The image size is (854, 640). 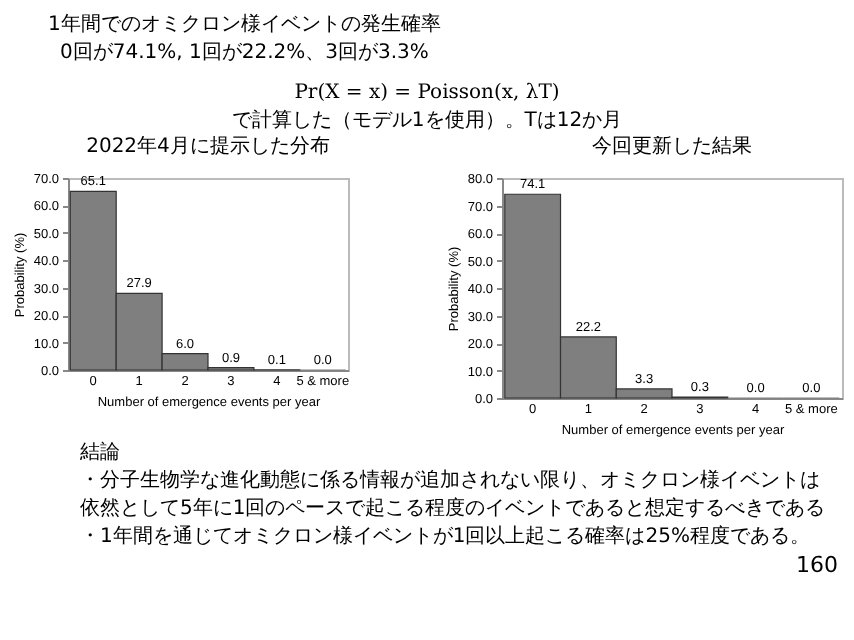 I want to click on text: 160, so click(x=816, y=566).